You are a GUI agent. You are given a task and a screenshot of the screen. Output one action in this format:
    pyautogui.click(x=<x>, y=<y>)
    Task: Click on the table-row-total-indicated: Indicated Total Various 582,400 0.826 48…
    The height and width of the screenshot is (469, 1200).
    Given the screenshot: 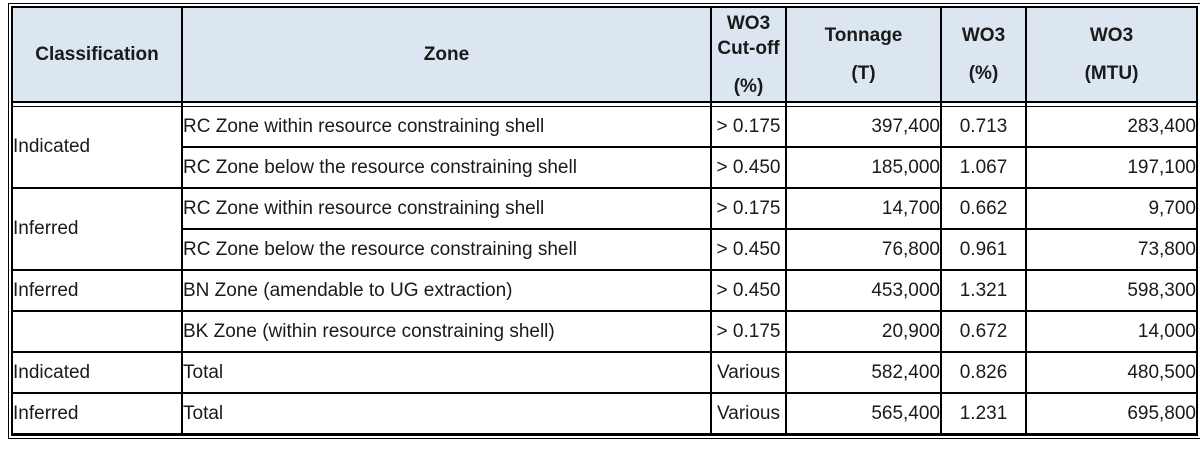 What is the action you would take?
    pyautogui.click(x=604, y=372)
    